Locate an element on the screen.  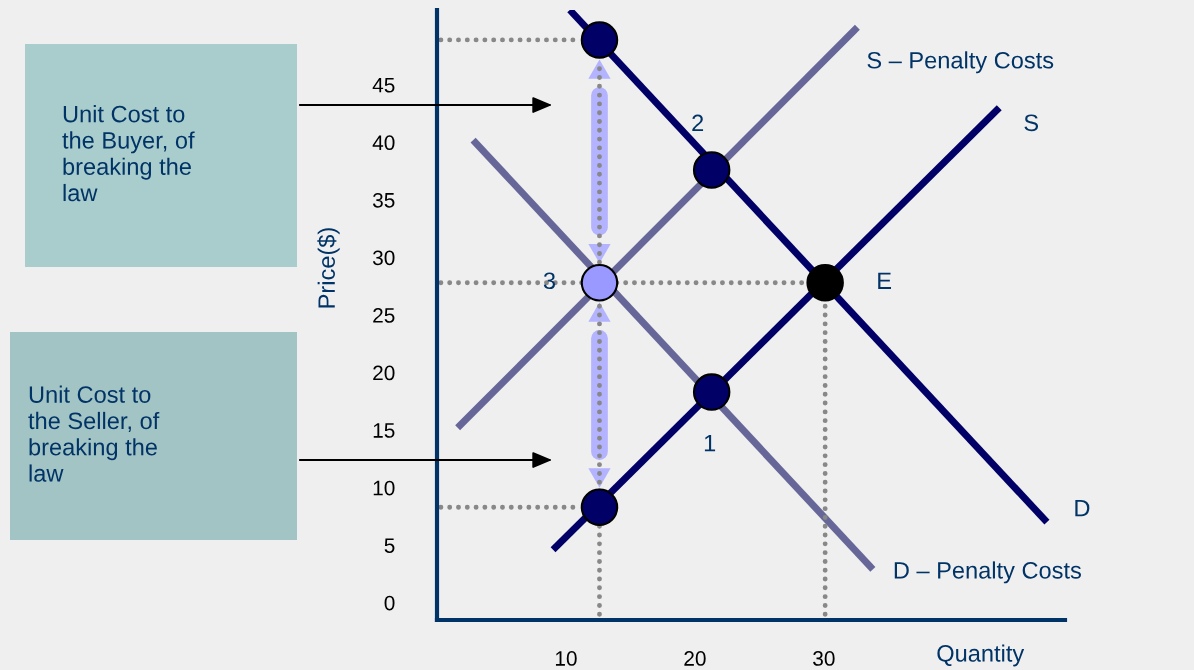
y-tick-label: 45 is located at coordinates (383, 85).